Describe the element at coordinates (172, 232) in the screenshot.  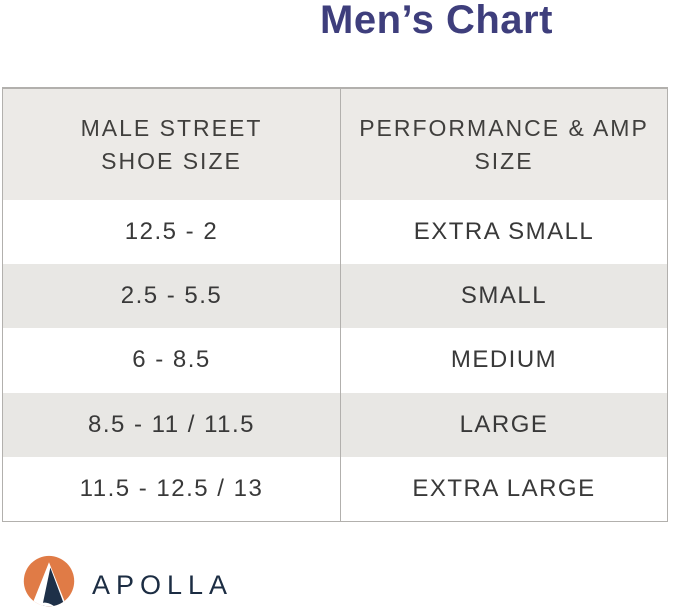
I see `table-cell-shoe-size: 12.5 - 2` at that location.